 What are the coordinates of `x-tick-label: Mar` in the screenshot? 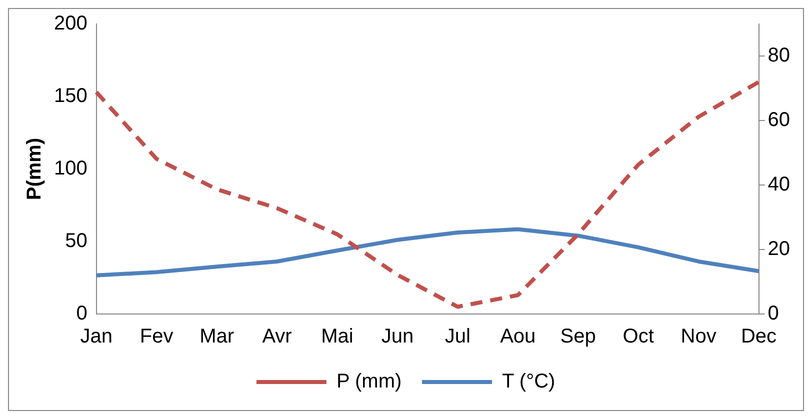 It's located at (217, 337).